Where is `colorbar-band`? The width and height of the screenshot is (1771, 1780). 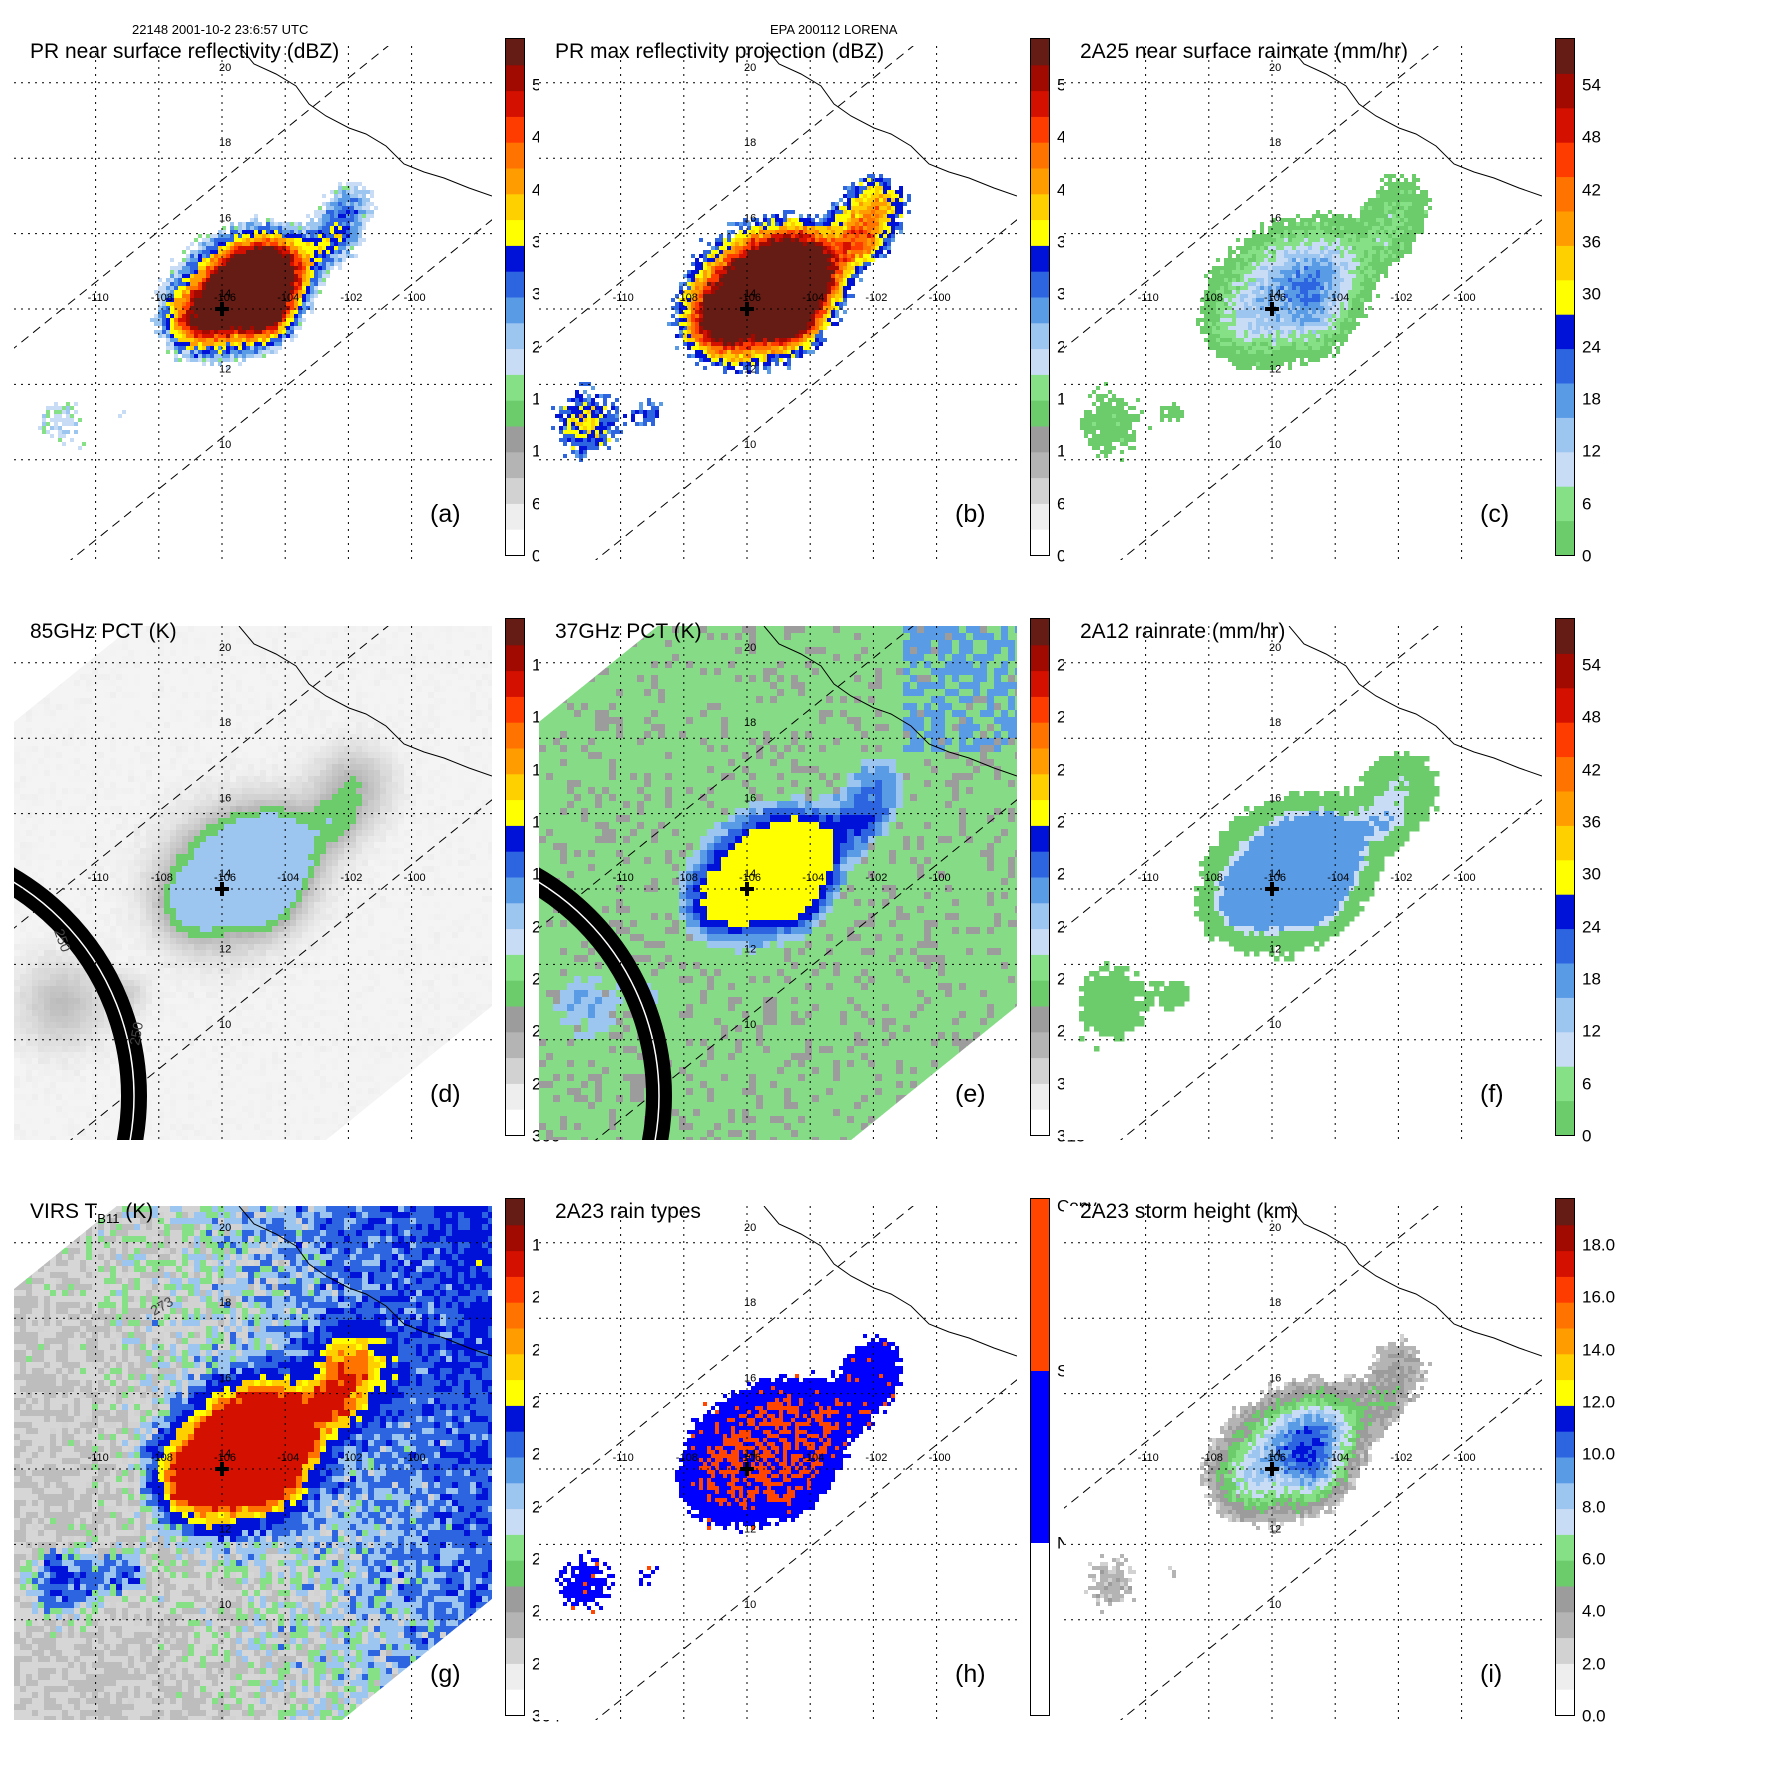
colorbar-band is located at coordinates (515, 387).